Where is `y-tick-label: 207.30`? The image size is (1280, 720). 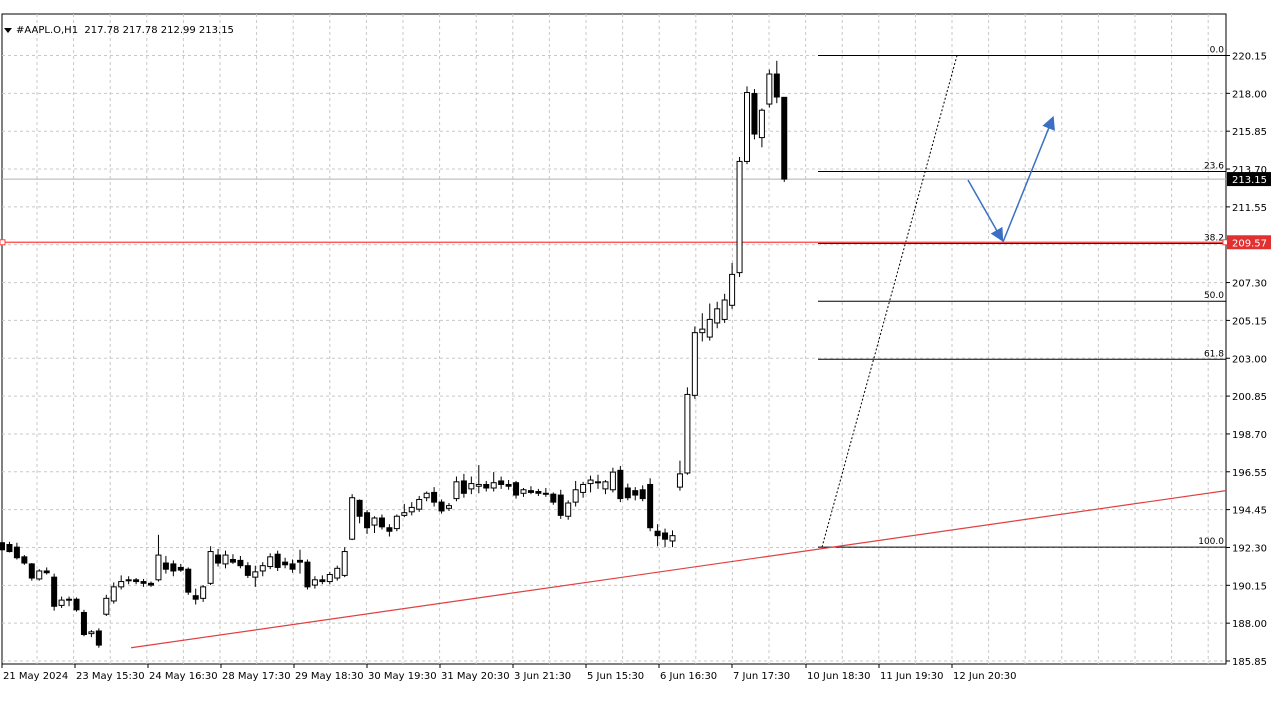
y-tick-label: 207.30 is located at coordinates (1249, 284).